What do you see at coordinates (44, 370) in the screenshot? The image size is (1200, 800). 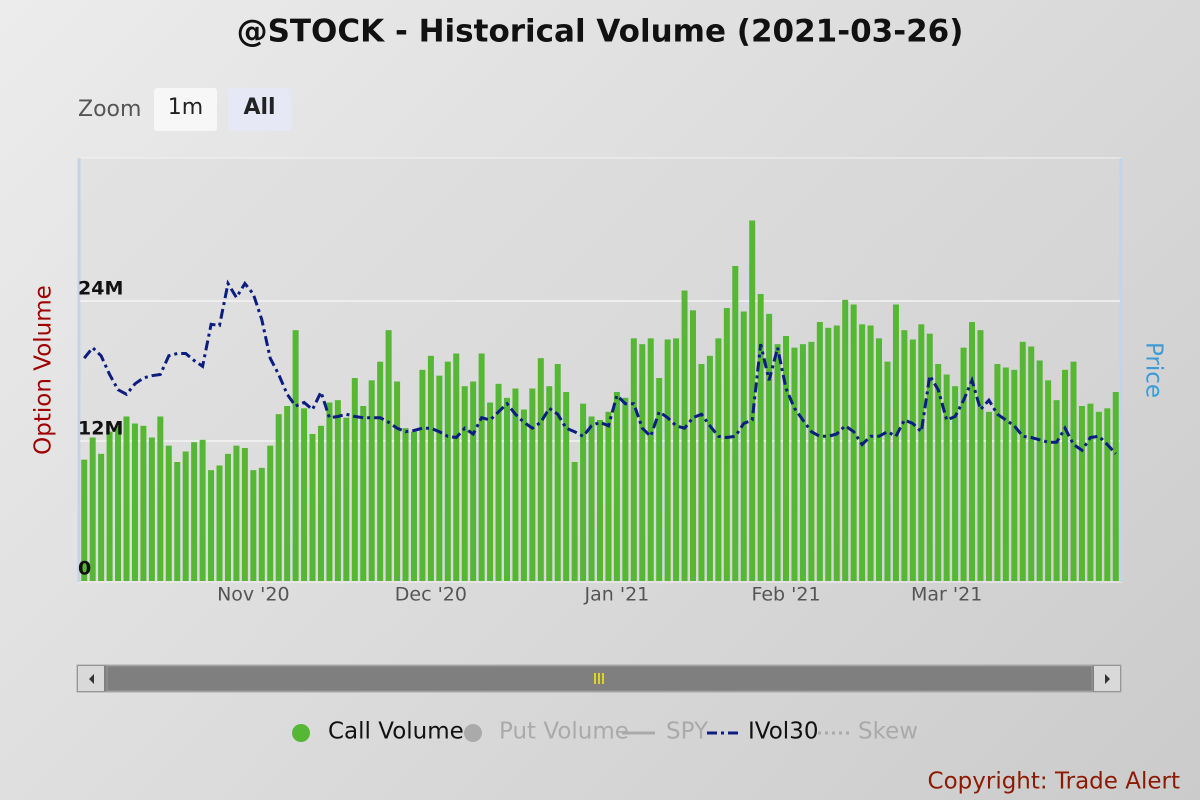 I see `y-axis-title: Option Volume` at bounding box center [44, 370].